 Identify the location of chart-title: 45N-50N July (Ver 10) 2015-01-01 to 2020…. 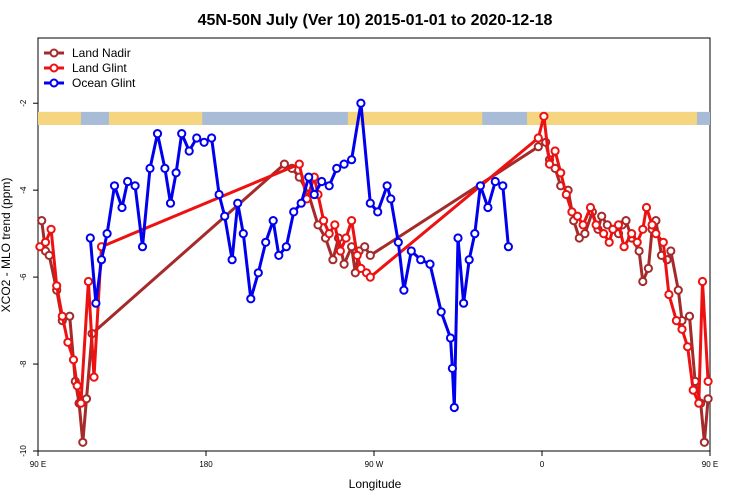
(375, 20).